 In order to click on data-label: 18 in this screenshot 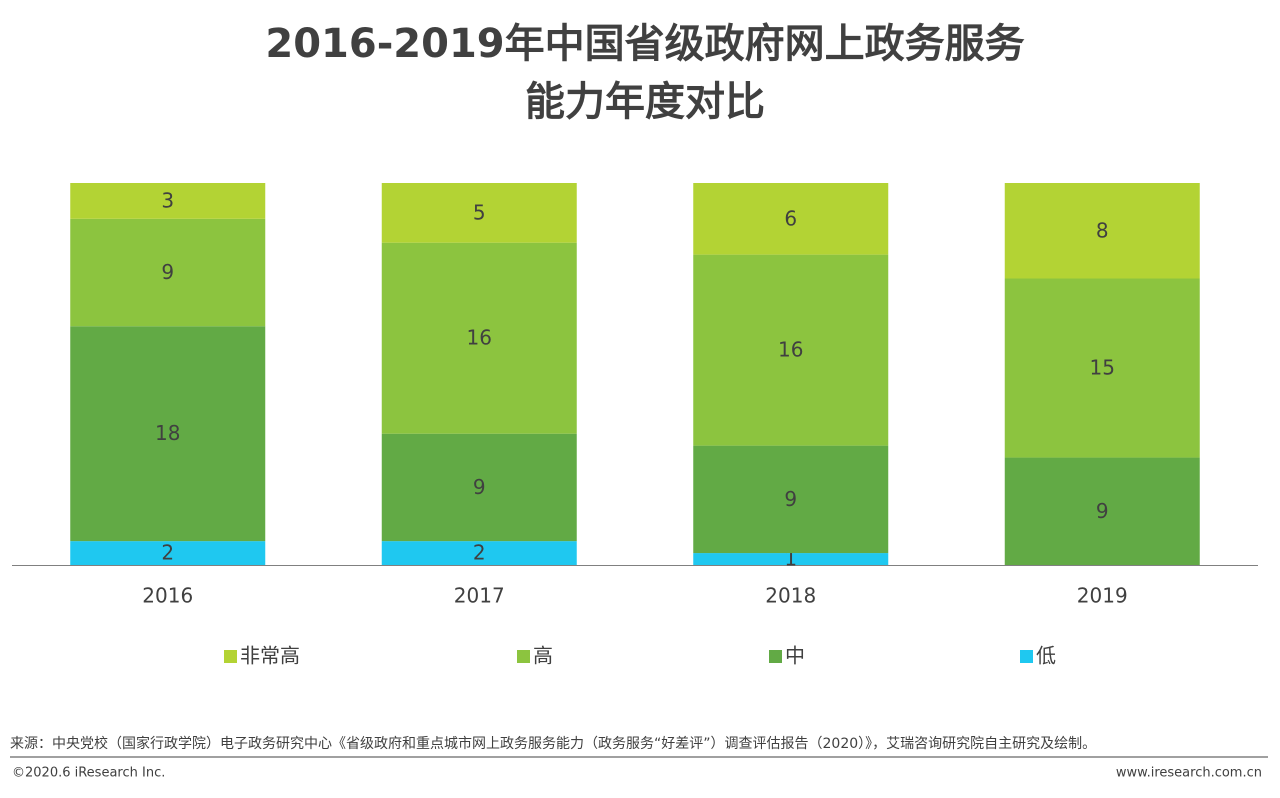, I will do `click(167, 433)`.